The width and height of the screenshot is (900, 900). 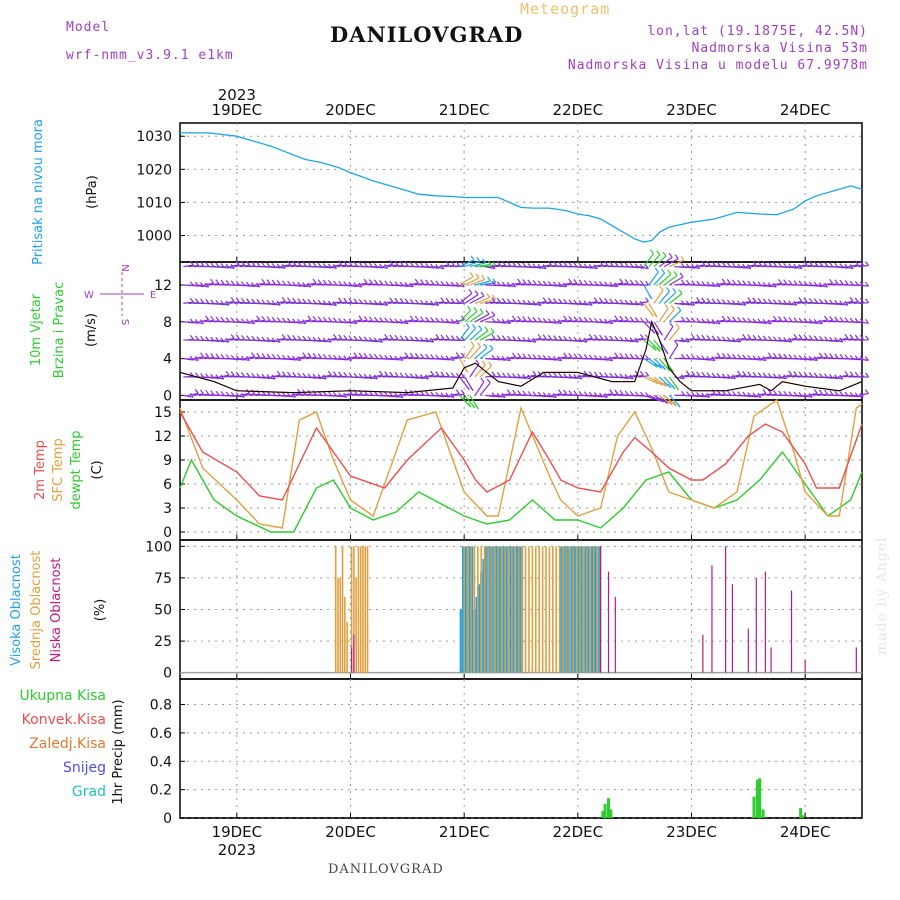 I want to click on x-tick-top: 19DEC, so click(x=237, y=110).